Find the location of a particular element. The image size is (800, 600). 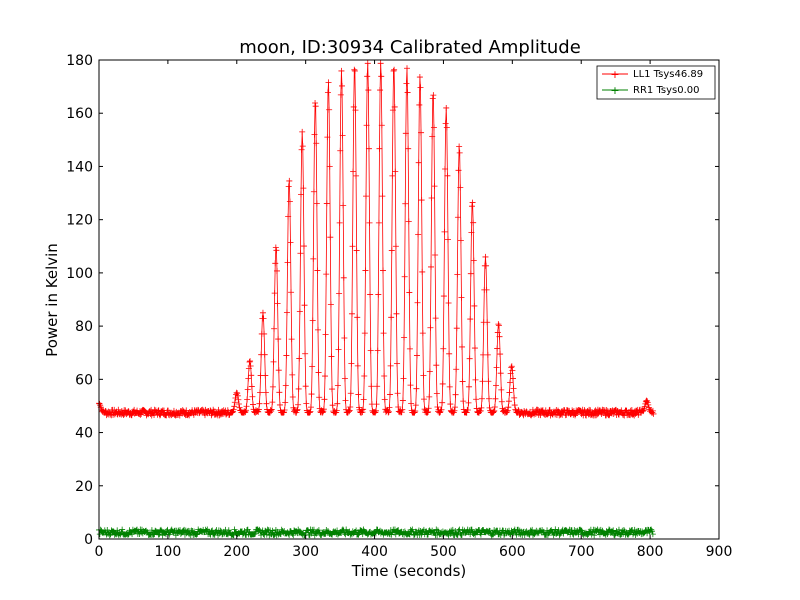

y-tick-label: 120 is located at coordinates (79, 221).